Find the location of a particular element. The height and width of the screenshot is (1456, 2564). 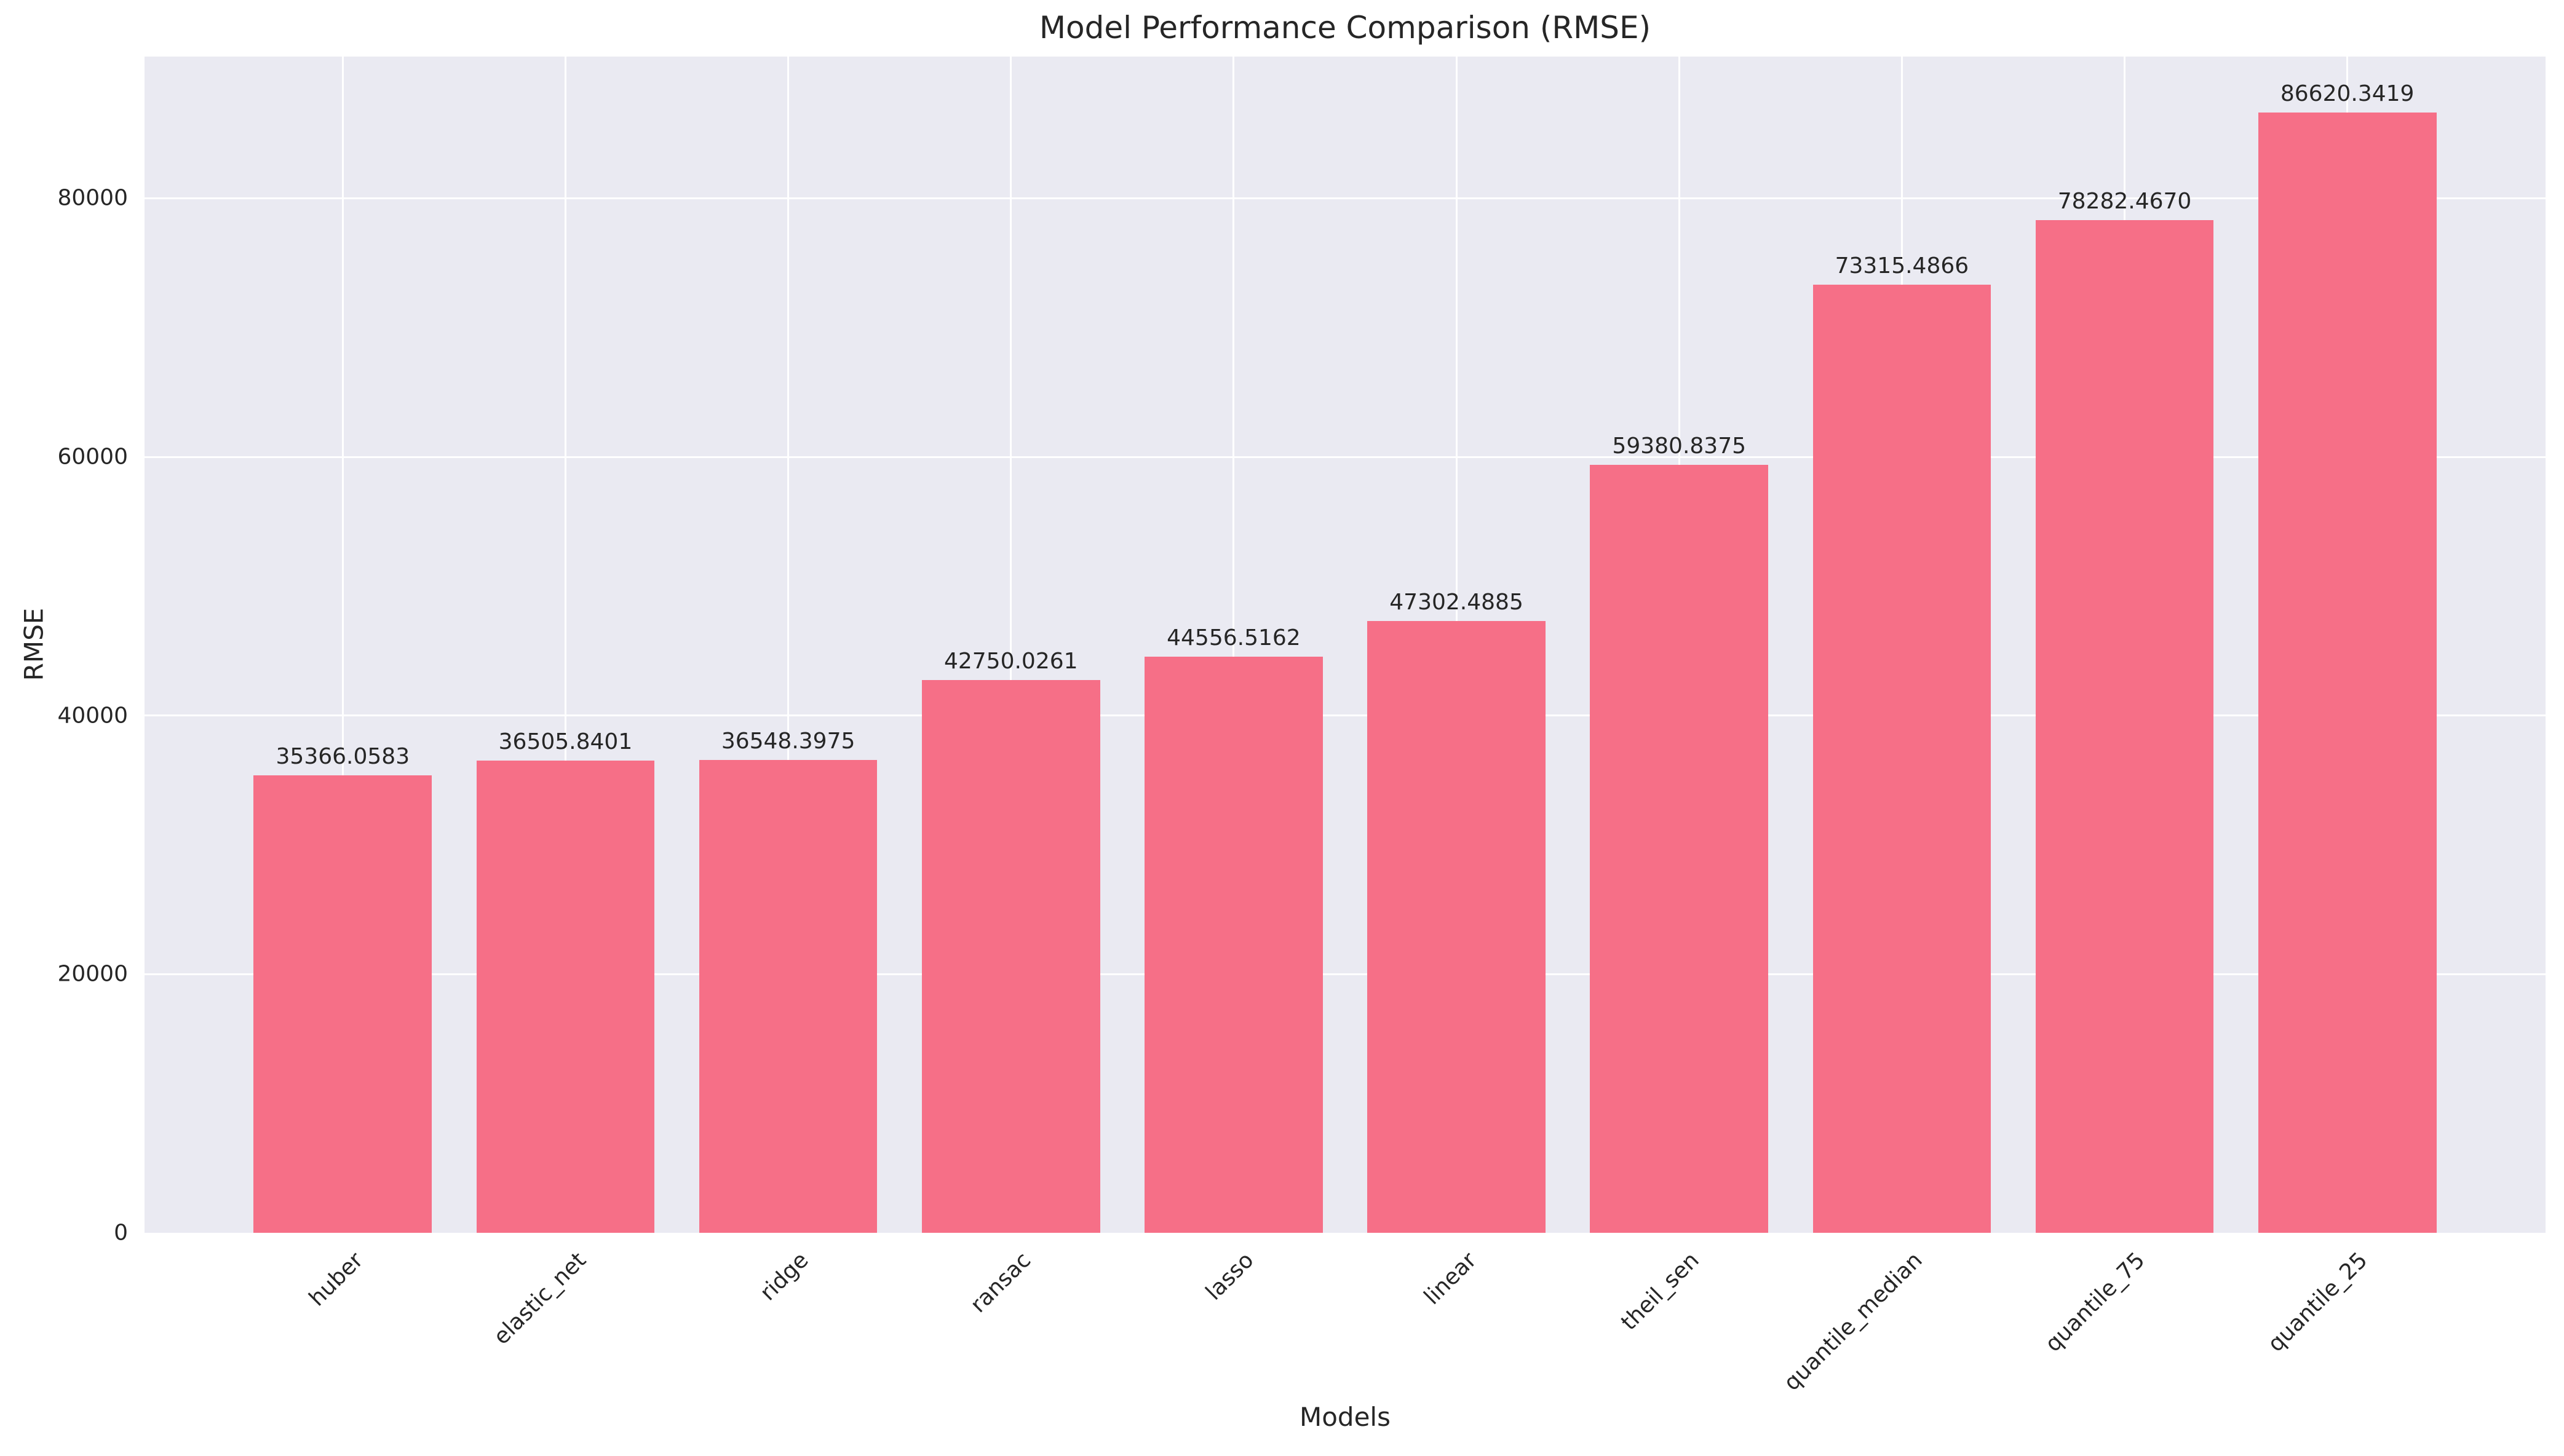

y-tick-label: 20000 is located at coordinates (92, 974).